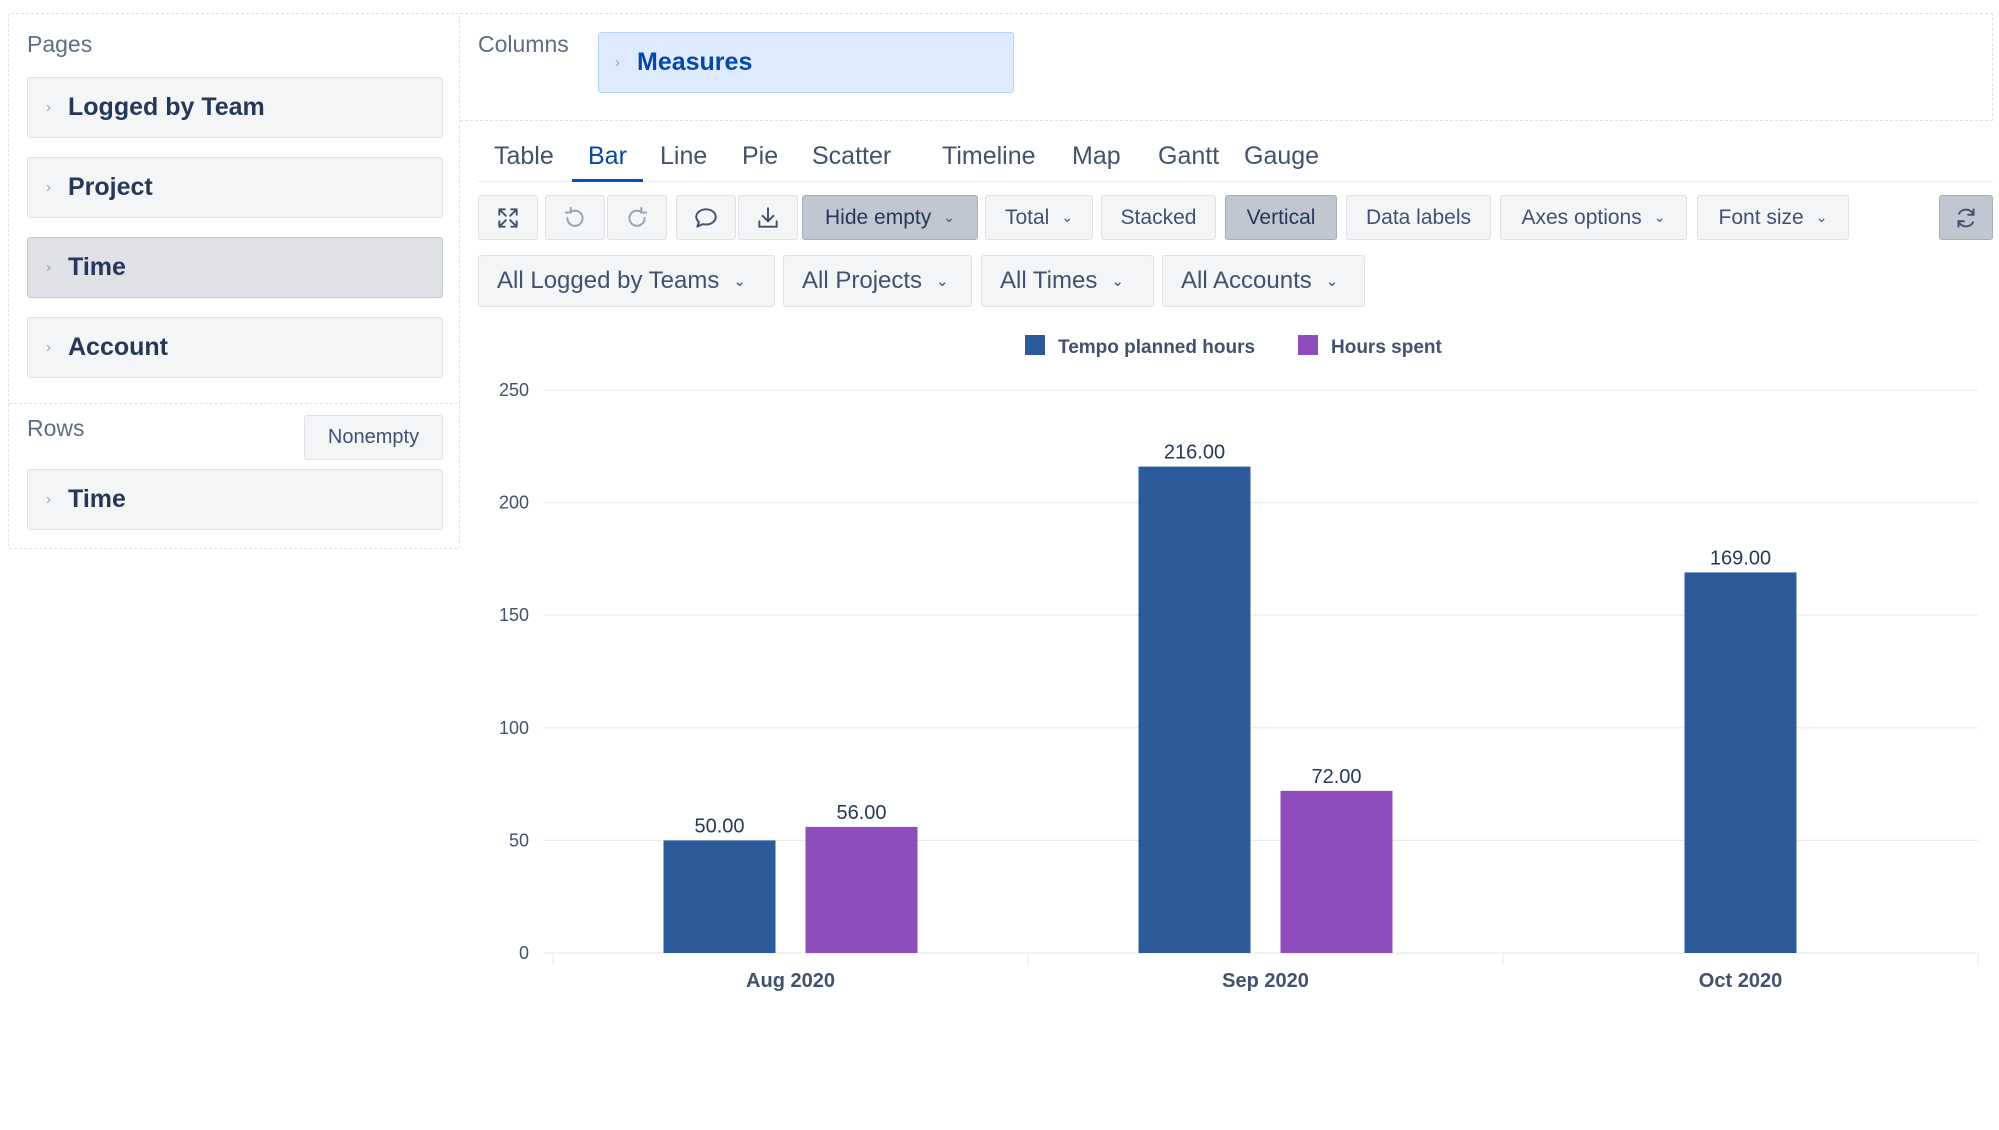 The width and height of the screenshot is (1999, 1130). I want to click on page-item-logged-by-team: › Logged by Team, so click(235, 107).